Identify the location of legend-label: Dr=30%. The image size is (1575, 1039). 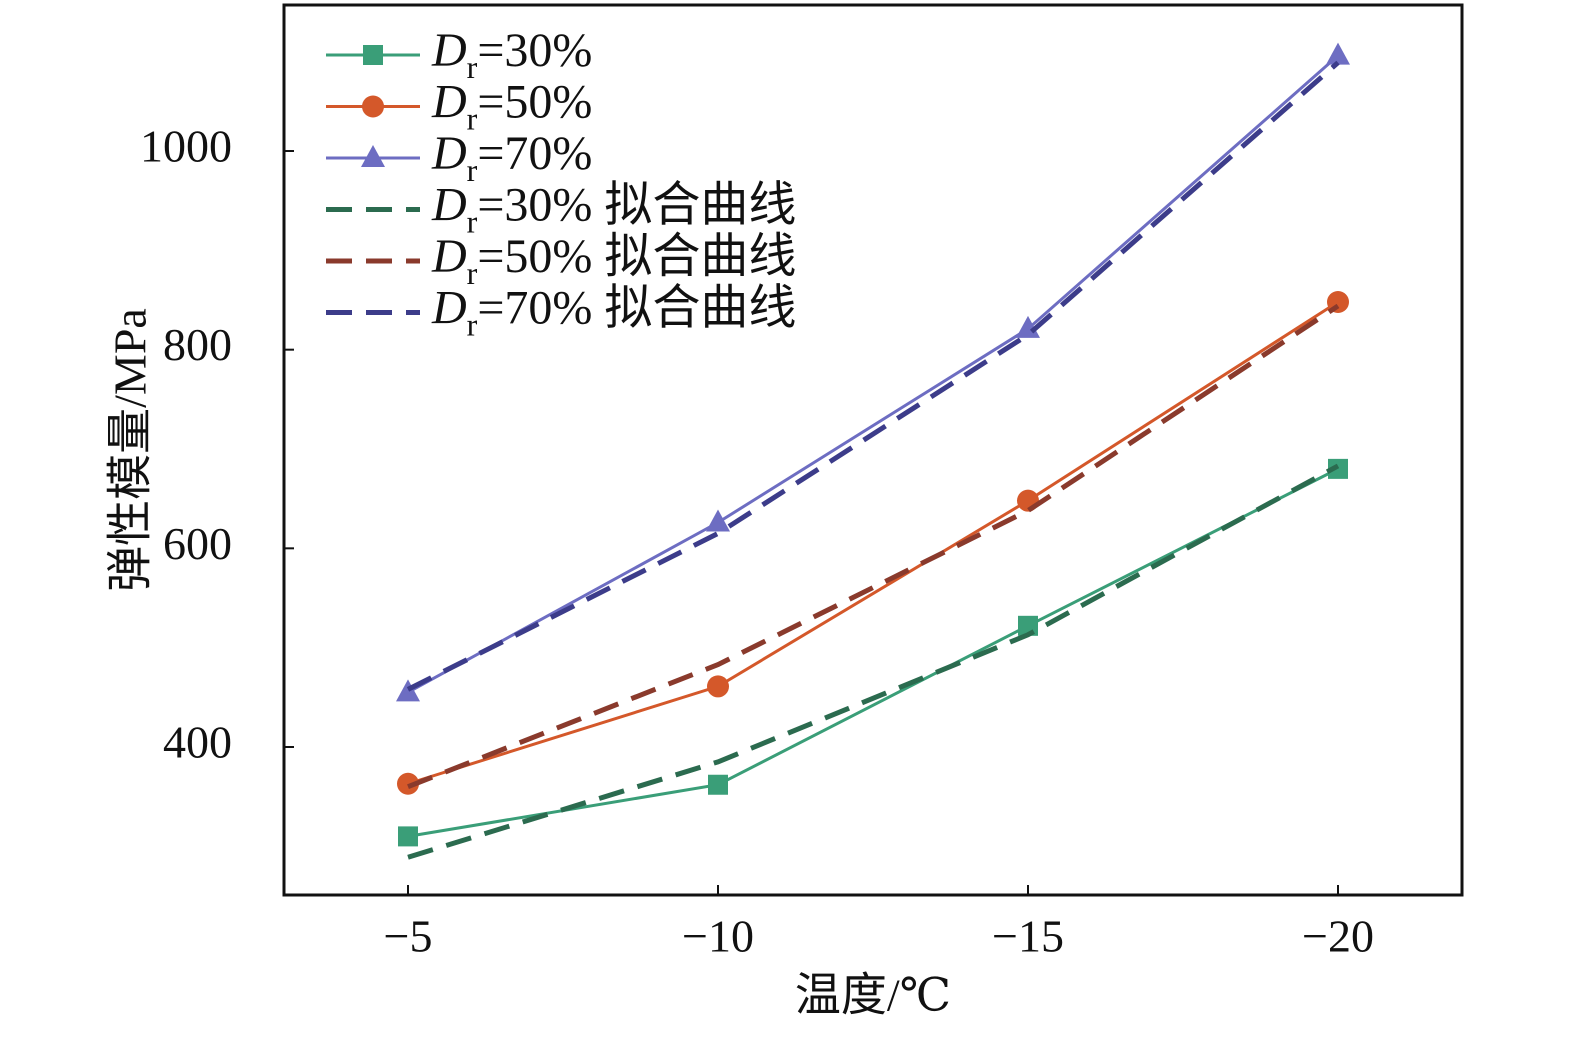
(511, 54).